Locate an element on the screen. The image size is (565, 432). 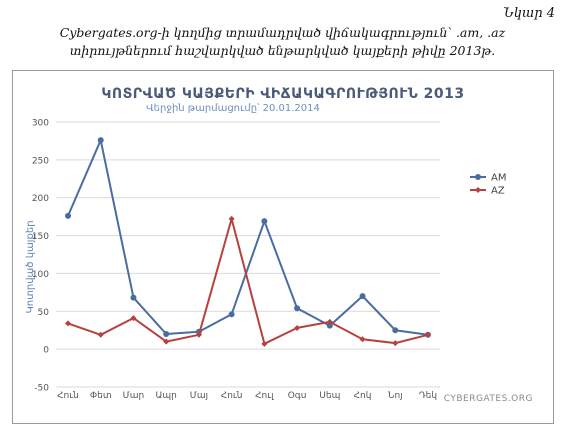
x-tick-label: Սեպ is located at coordinates (329, 396).